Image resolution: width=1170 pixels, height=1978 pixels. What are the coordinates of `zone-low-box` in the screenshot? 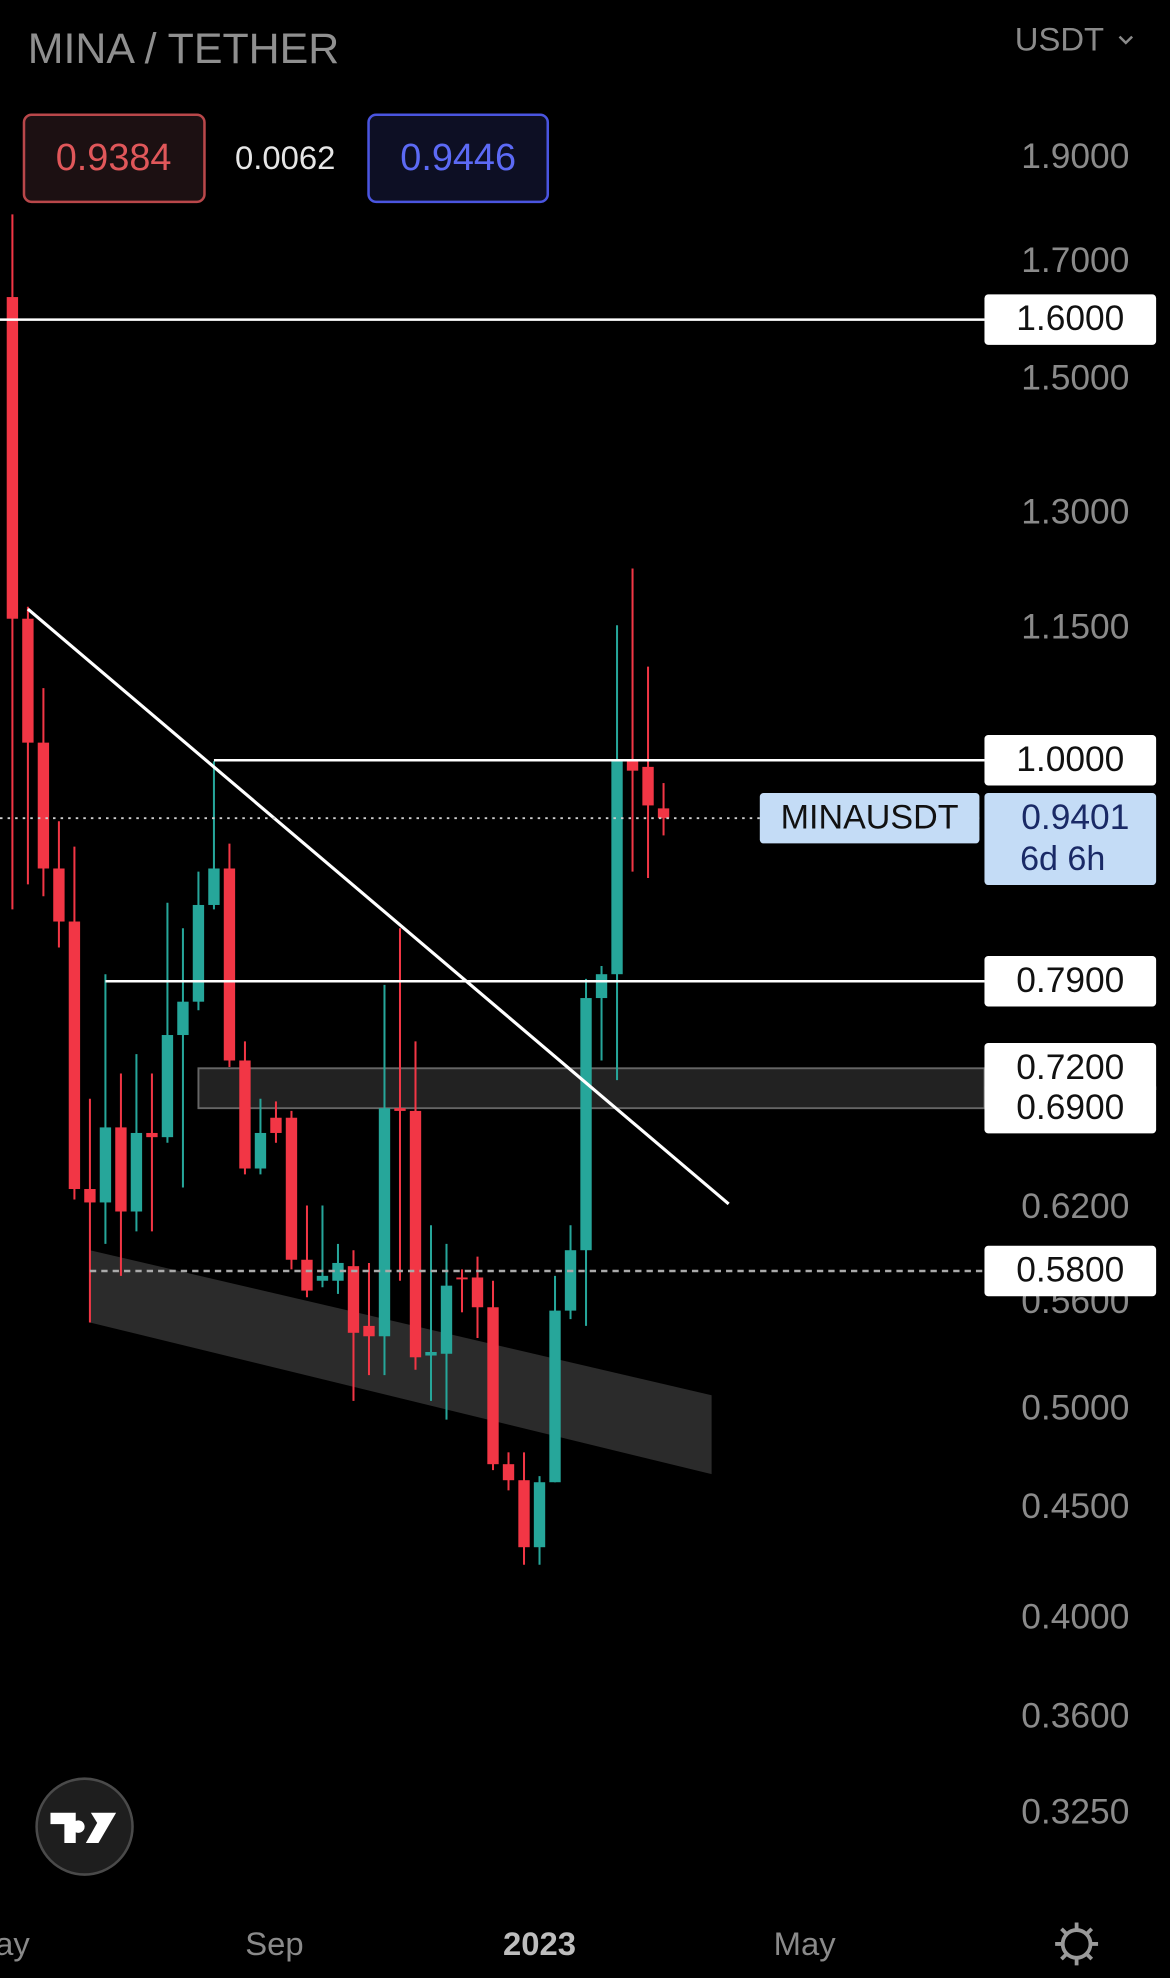 It's located at (1070, 1108).